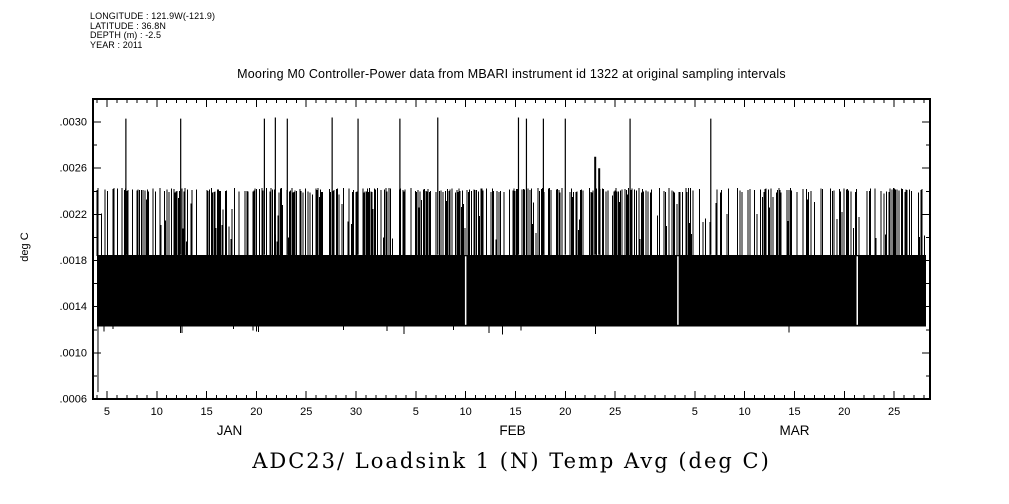  I want to click on y-tick-label: .0026, so click(73, 169).